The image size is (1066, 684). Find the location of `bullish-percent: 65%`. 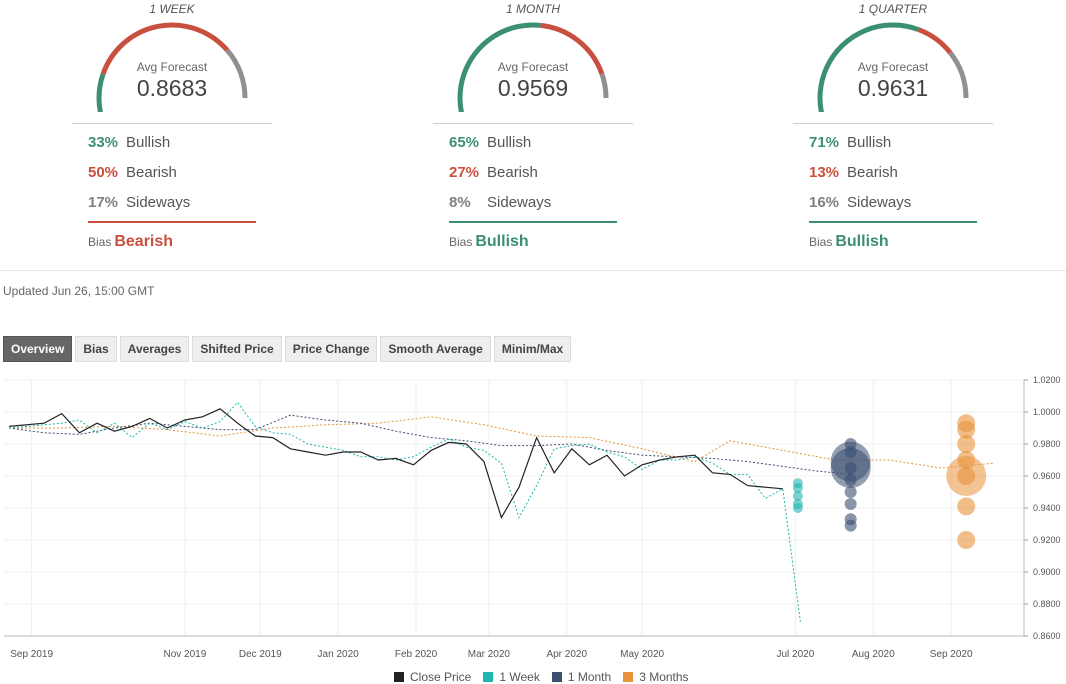

bullish-percent: 65% is located at coordinates (464, 142).